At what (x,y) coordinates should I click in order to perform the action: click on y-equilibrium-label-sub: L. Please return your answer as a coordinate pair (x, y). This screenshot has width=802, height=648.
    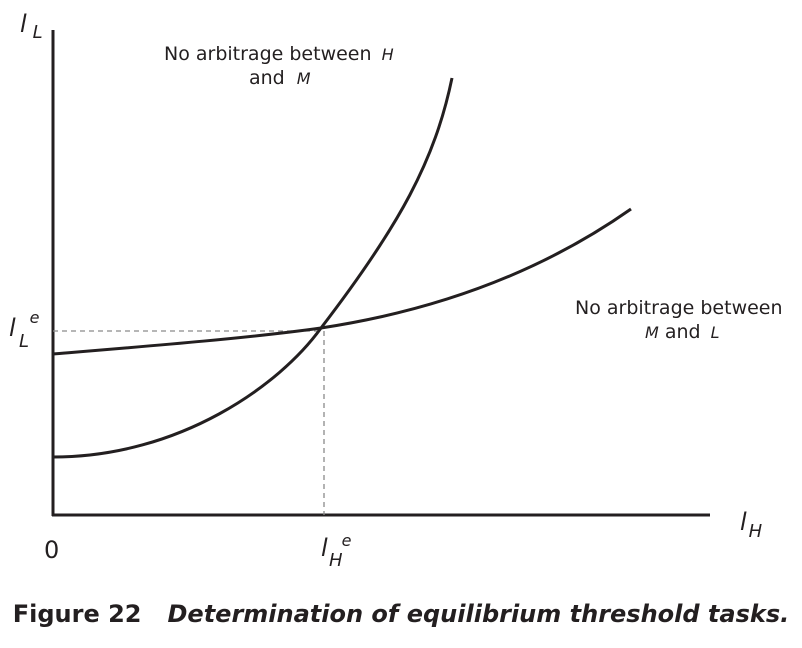
    Looking at the image, I should click on (24, 341).